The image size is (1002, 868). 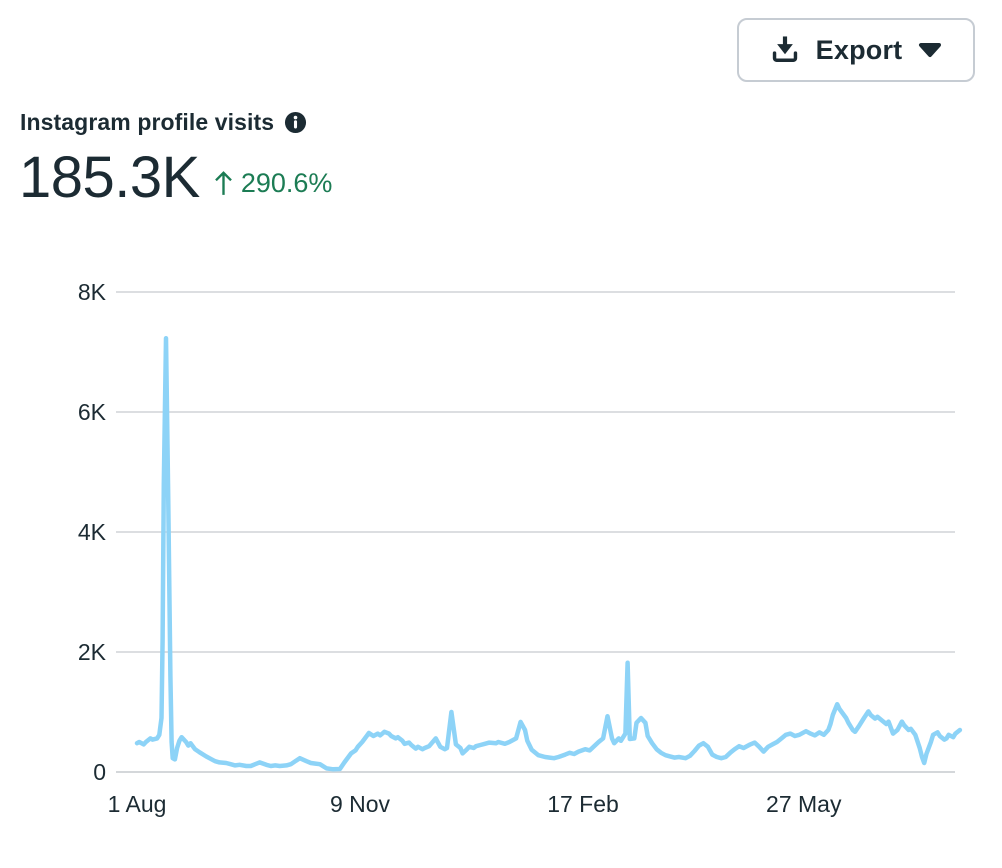 I want to click on download-icon, so click(x=785, y=50).